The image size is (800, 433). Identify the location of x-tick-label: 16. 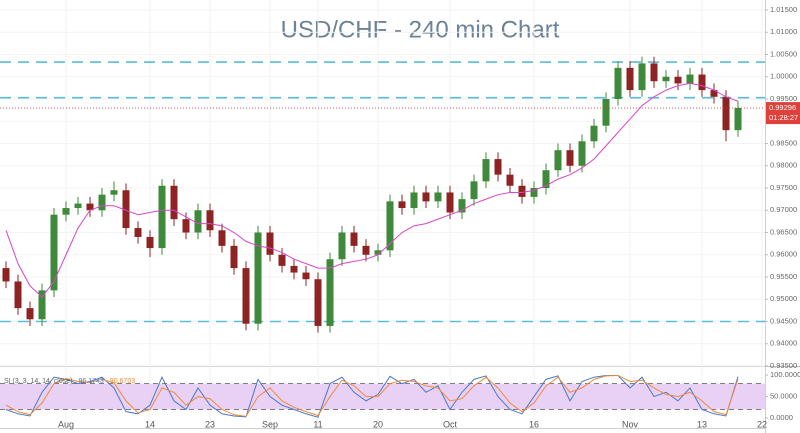
(534, 424).